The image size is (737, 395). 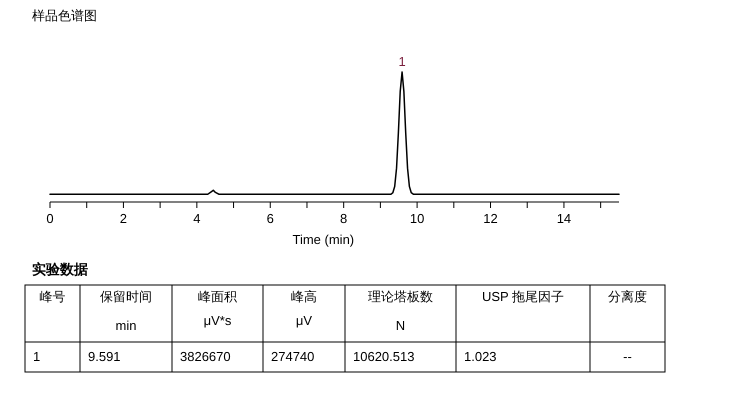 What do you see at coordinates (490, 218) in the screenshot?
I see `x-tick-label: 12` at bounding box center [490, 218].